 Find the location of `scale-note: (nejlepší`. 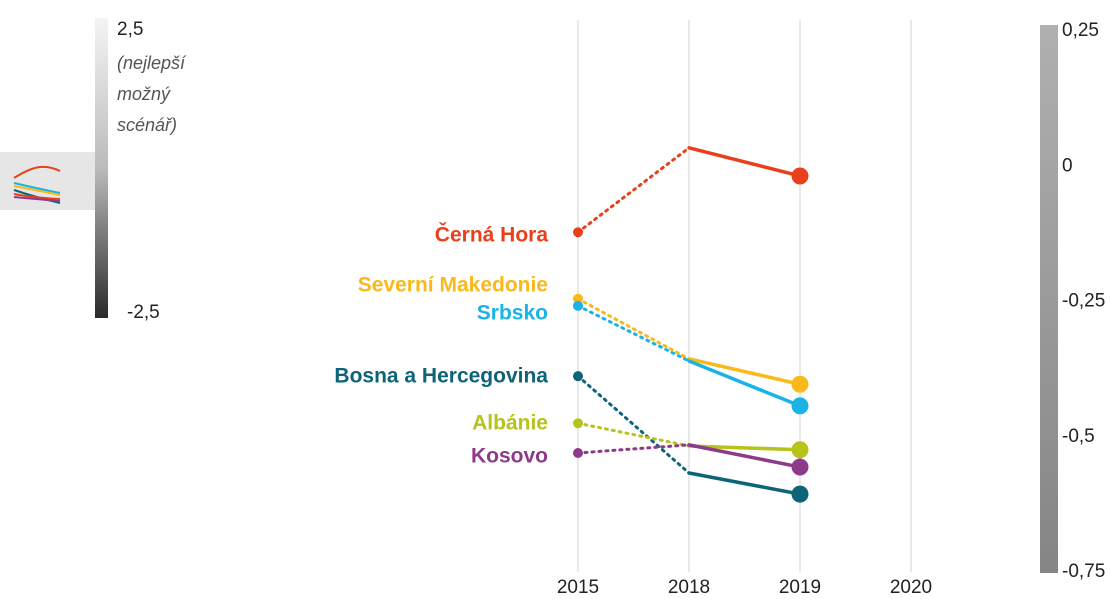

scale-note: (nejlepší is located at coordinates (152, 63).